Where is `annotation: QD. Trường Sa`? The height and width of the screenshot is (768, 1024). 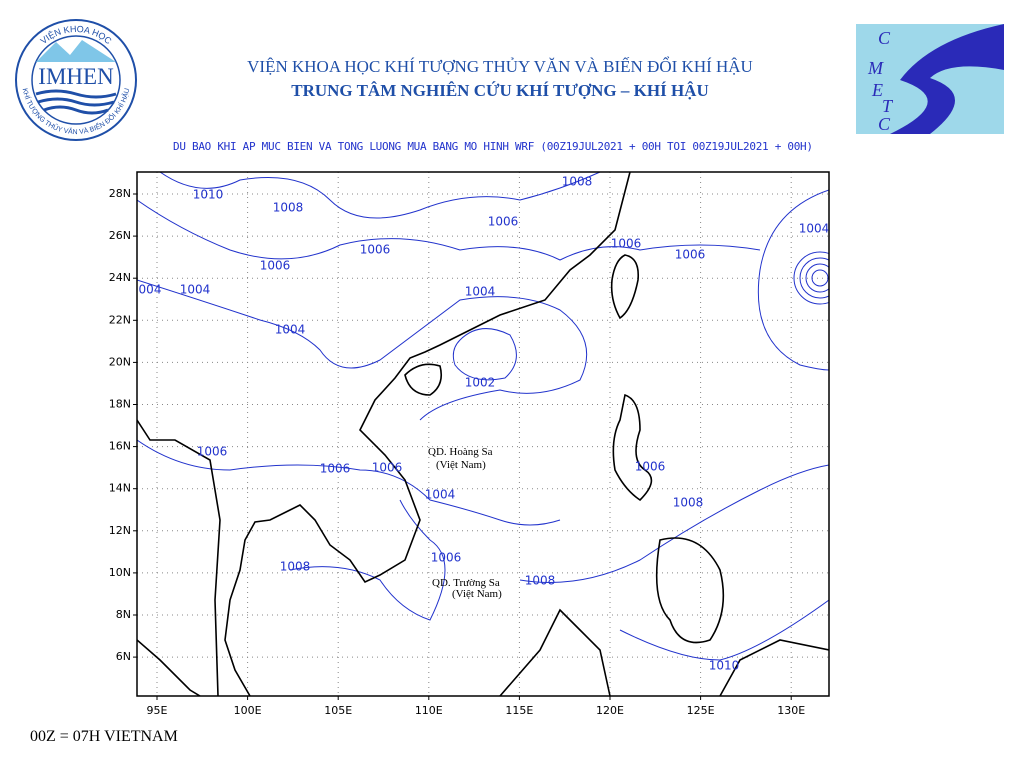 annotation: QD. Trường Sa is located at coordinates (466, 583).